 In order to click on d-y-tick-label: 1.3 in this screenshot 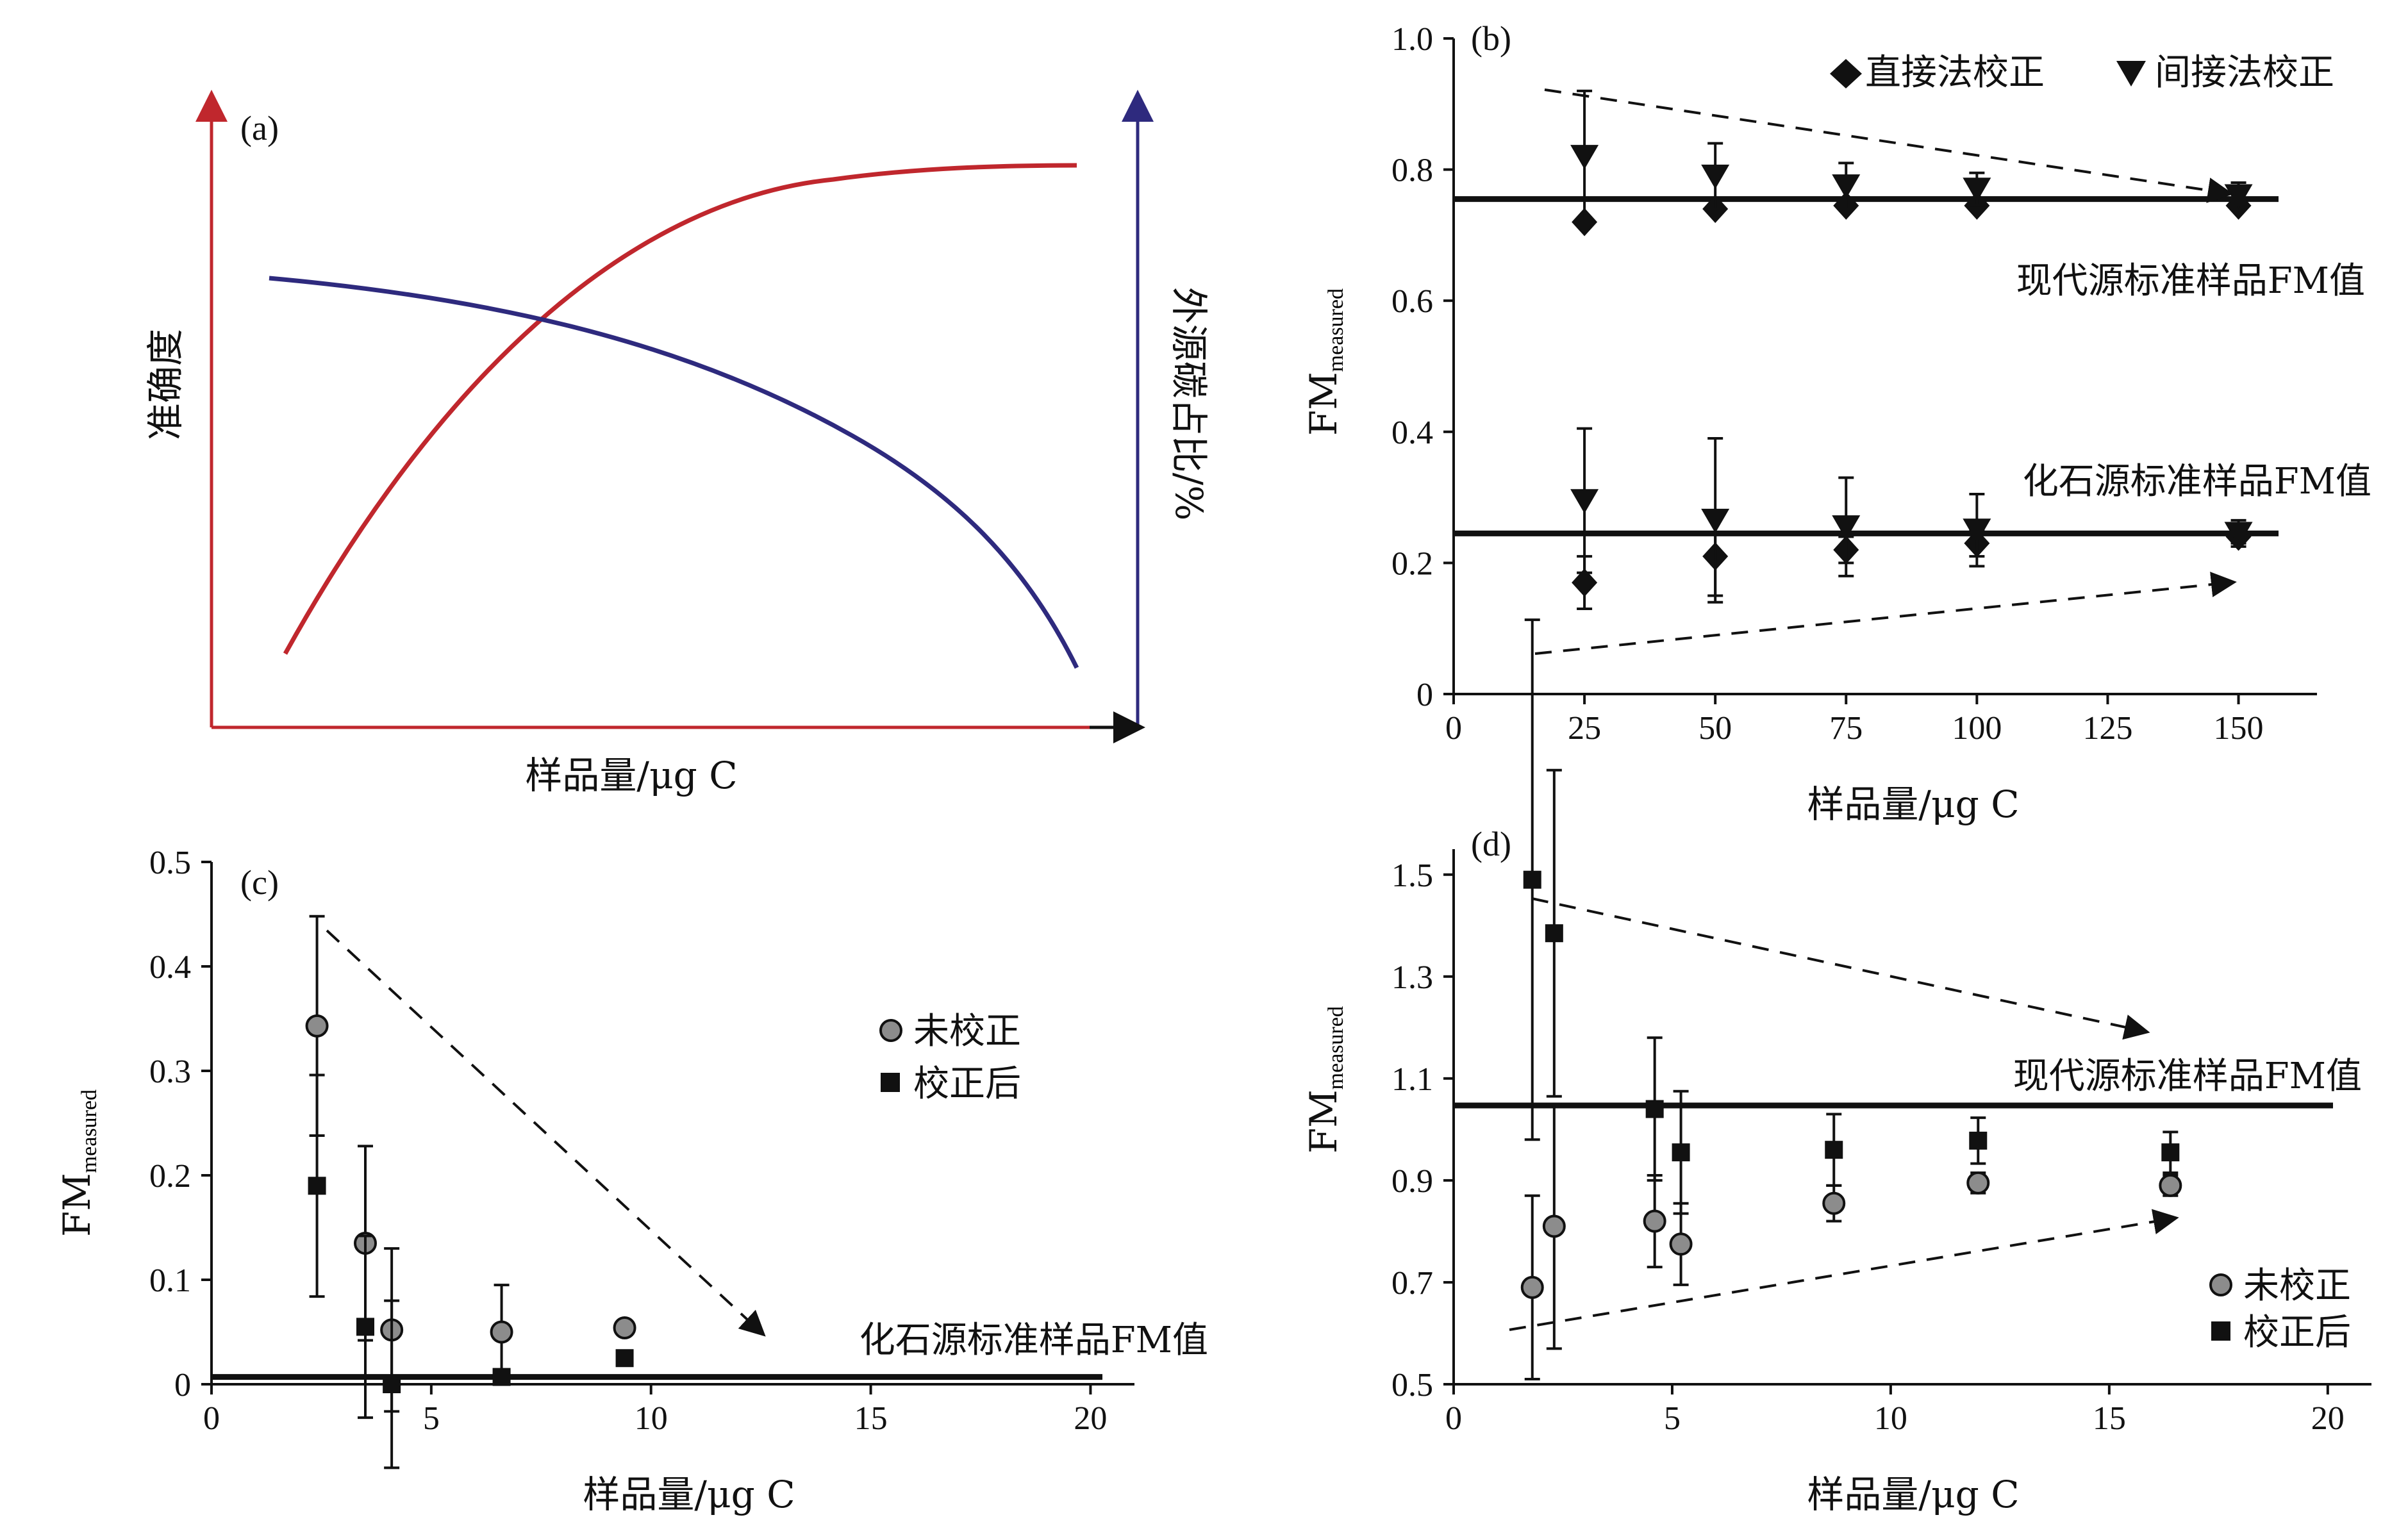, I will do `click(1412, 977)`.